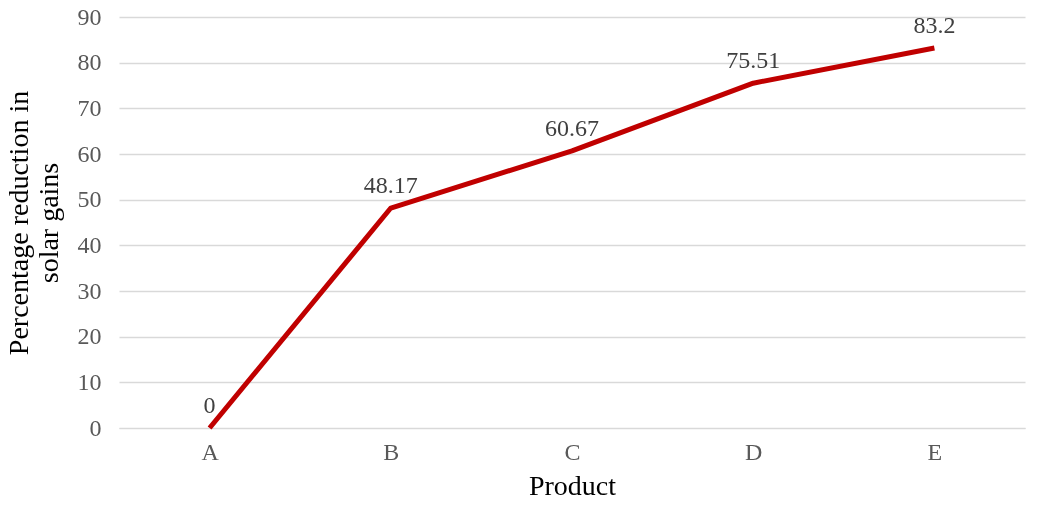 This screenshot has width=1038, height=512. I want to click on x-tick-label: E, so click(935, 451).